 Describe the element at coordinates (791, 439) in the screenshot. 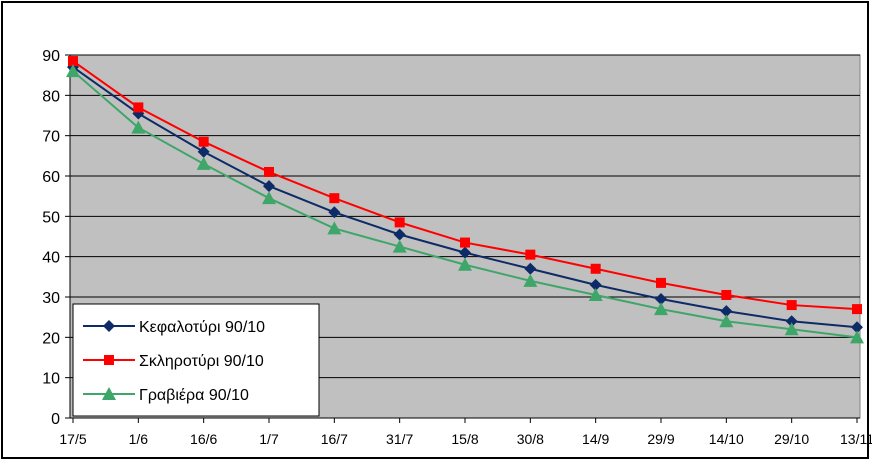

I see `x-tick-label: 29/10` at that location.